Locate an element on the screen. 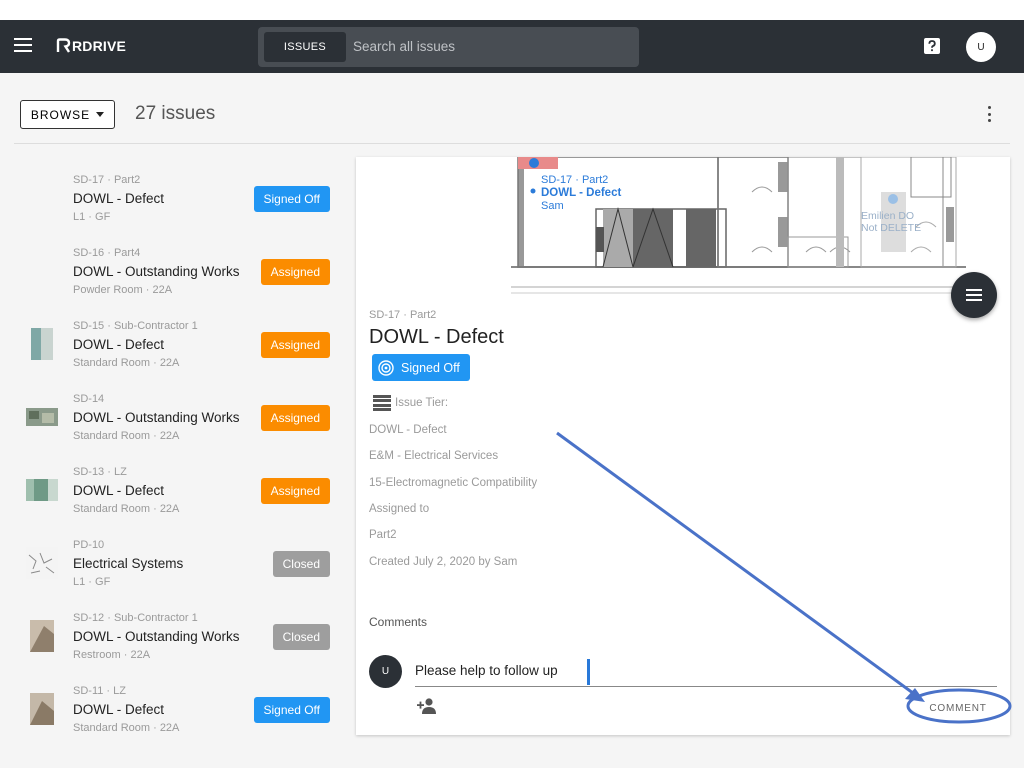 The image size is (1024, 768). app-logo: RDRIVE is located at coordinates (91, 46).